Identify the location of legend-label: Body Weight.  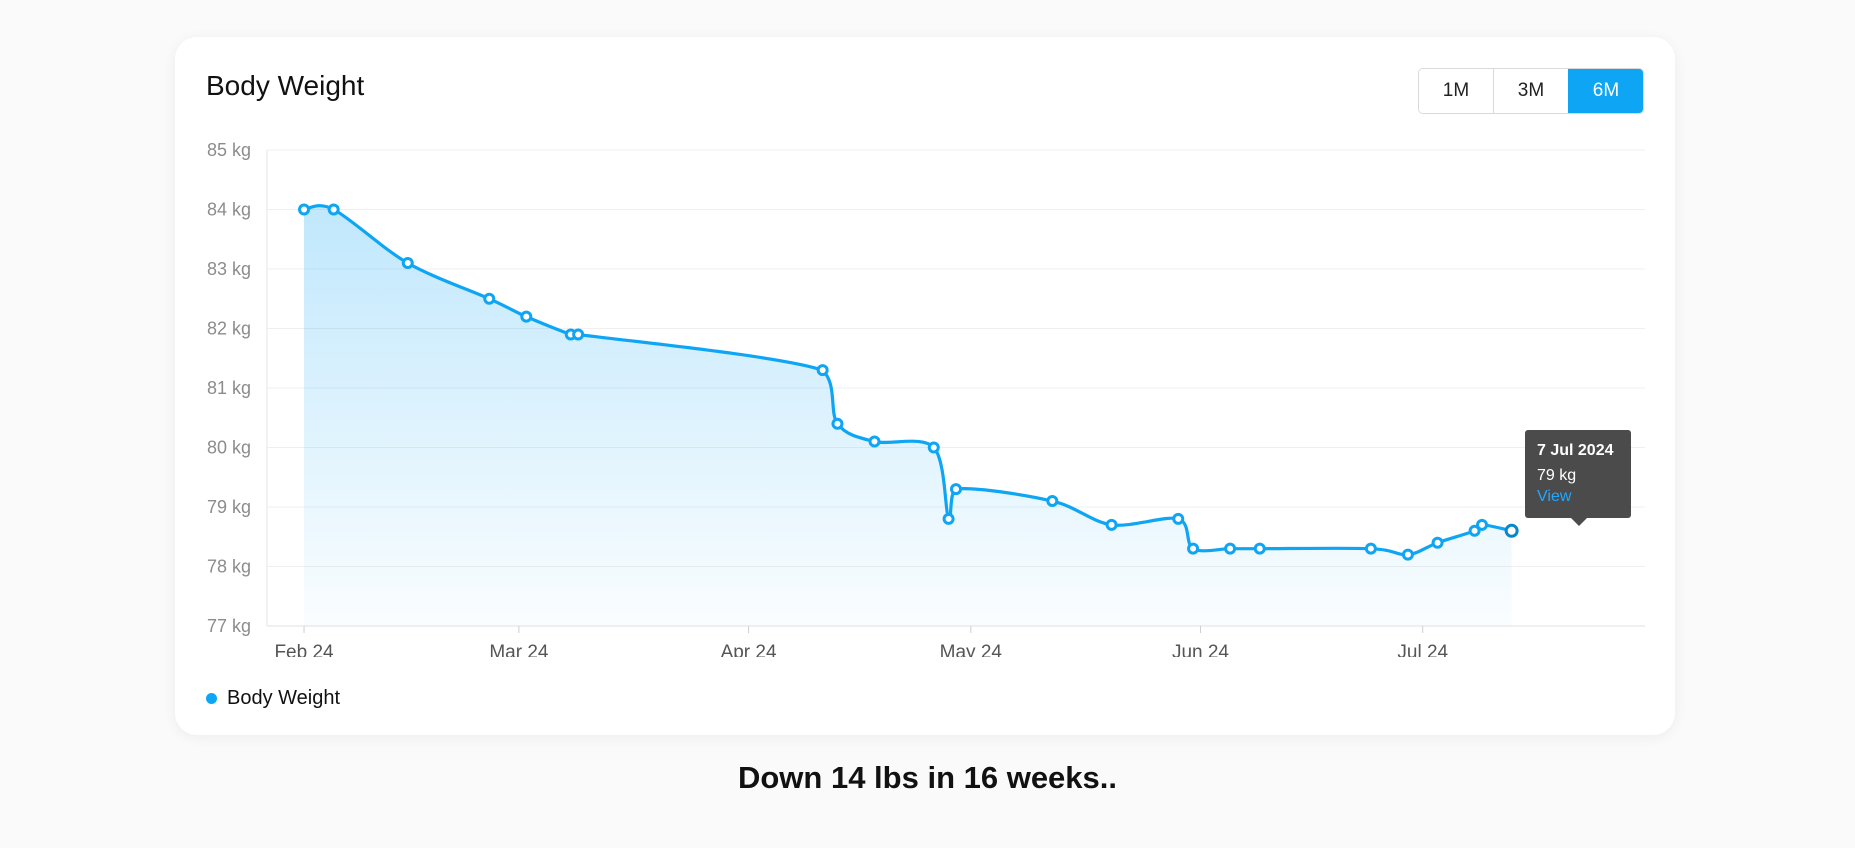
(284, 697).